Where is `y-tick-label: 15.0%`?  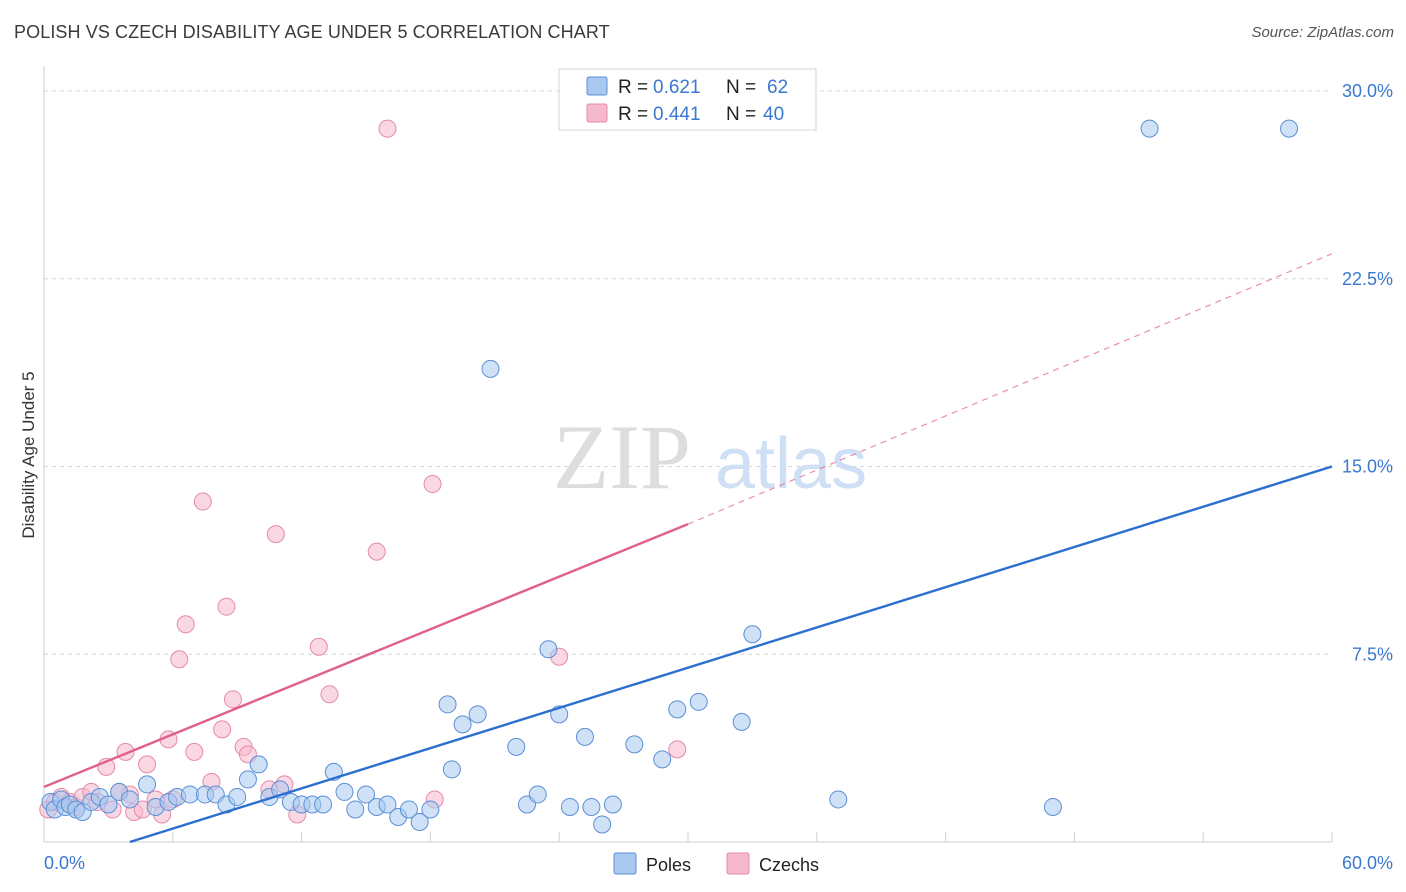 y-tick-label: 15.0% is located at coordinates (1367, 467).